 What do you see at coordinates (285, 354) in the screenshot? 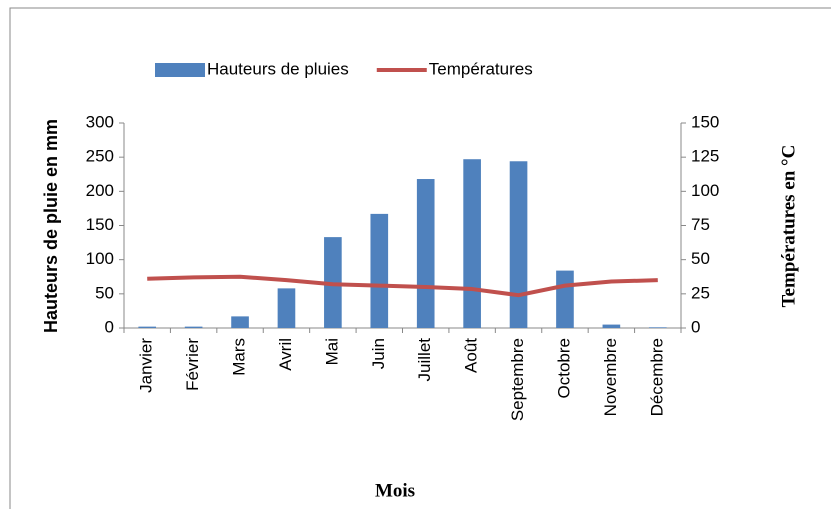
I see `x-tick-label: Avril` at bounding box center [285, 354].